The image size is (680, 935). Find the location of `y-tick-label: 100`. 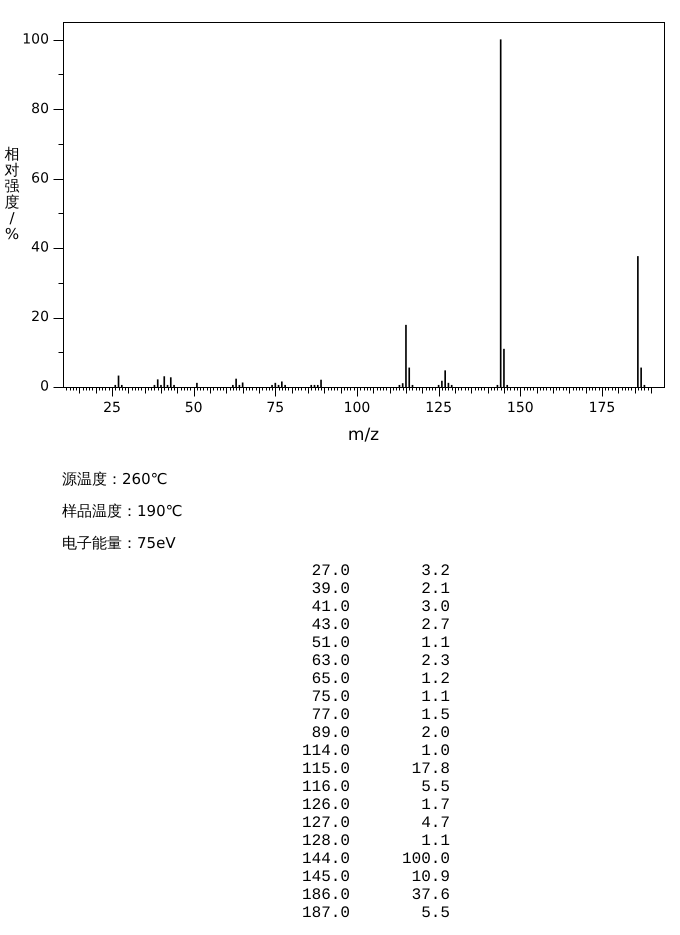

y-tick-label: 100 is located at coordinates (35, 39).